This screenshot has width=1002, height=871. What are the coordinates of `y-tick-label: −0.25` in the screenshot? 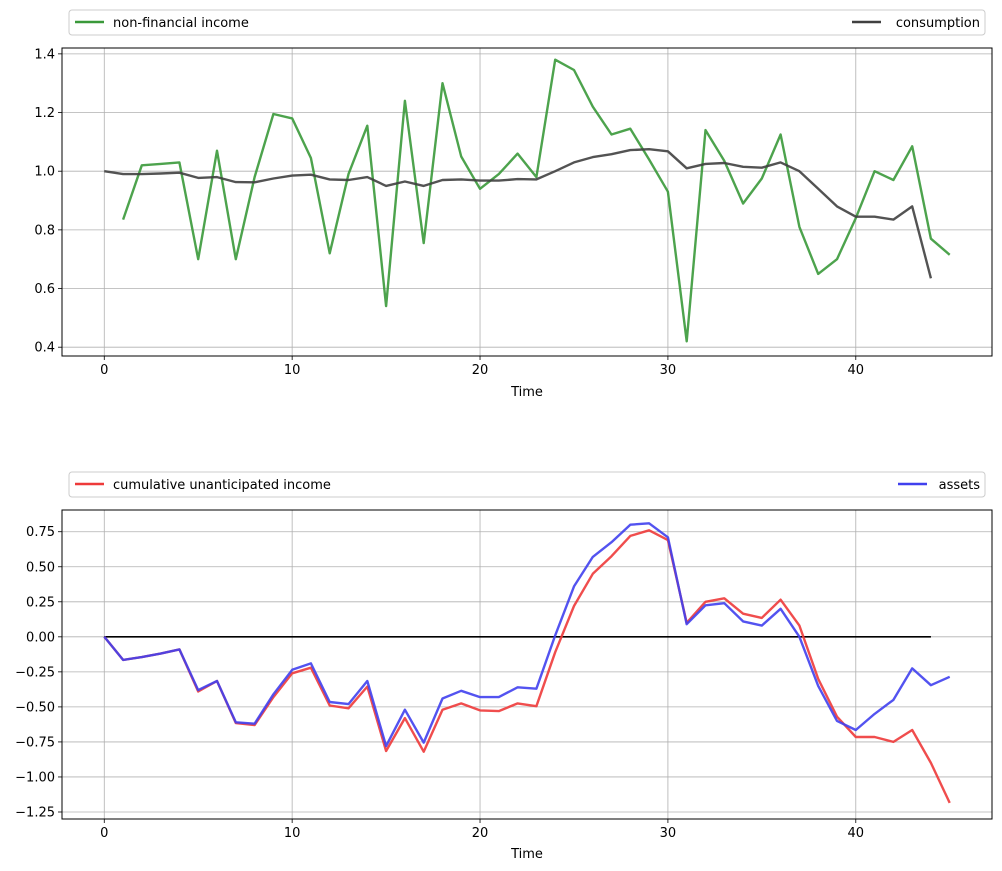 It's located at (35, 672).